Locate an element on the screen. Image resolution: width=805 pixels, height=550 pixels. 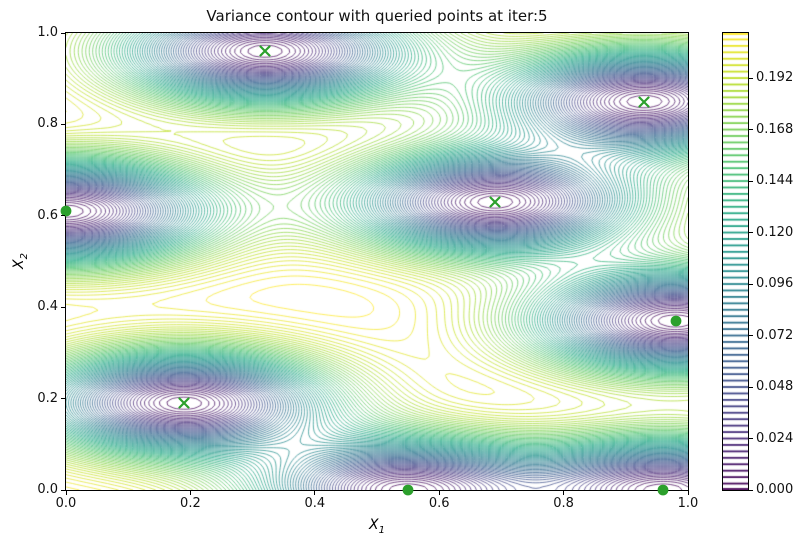
colorbar-canvas is located at coordinates (735, 261).